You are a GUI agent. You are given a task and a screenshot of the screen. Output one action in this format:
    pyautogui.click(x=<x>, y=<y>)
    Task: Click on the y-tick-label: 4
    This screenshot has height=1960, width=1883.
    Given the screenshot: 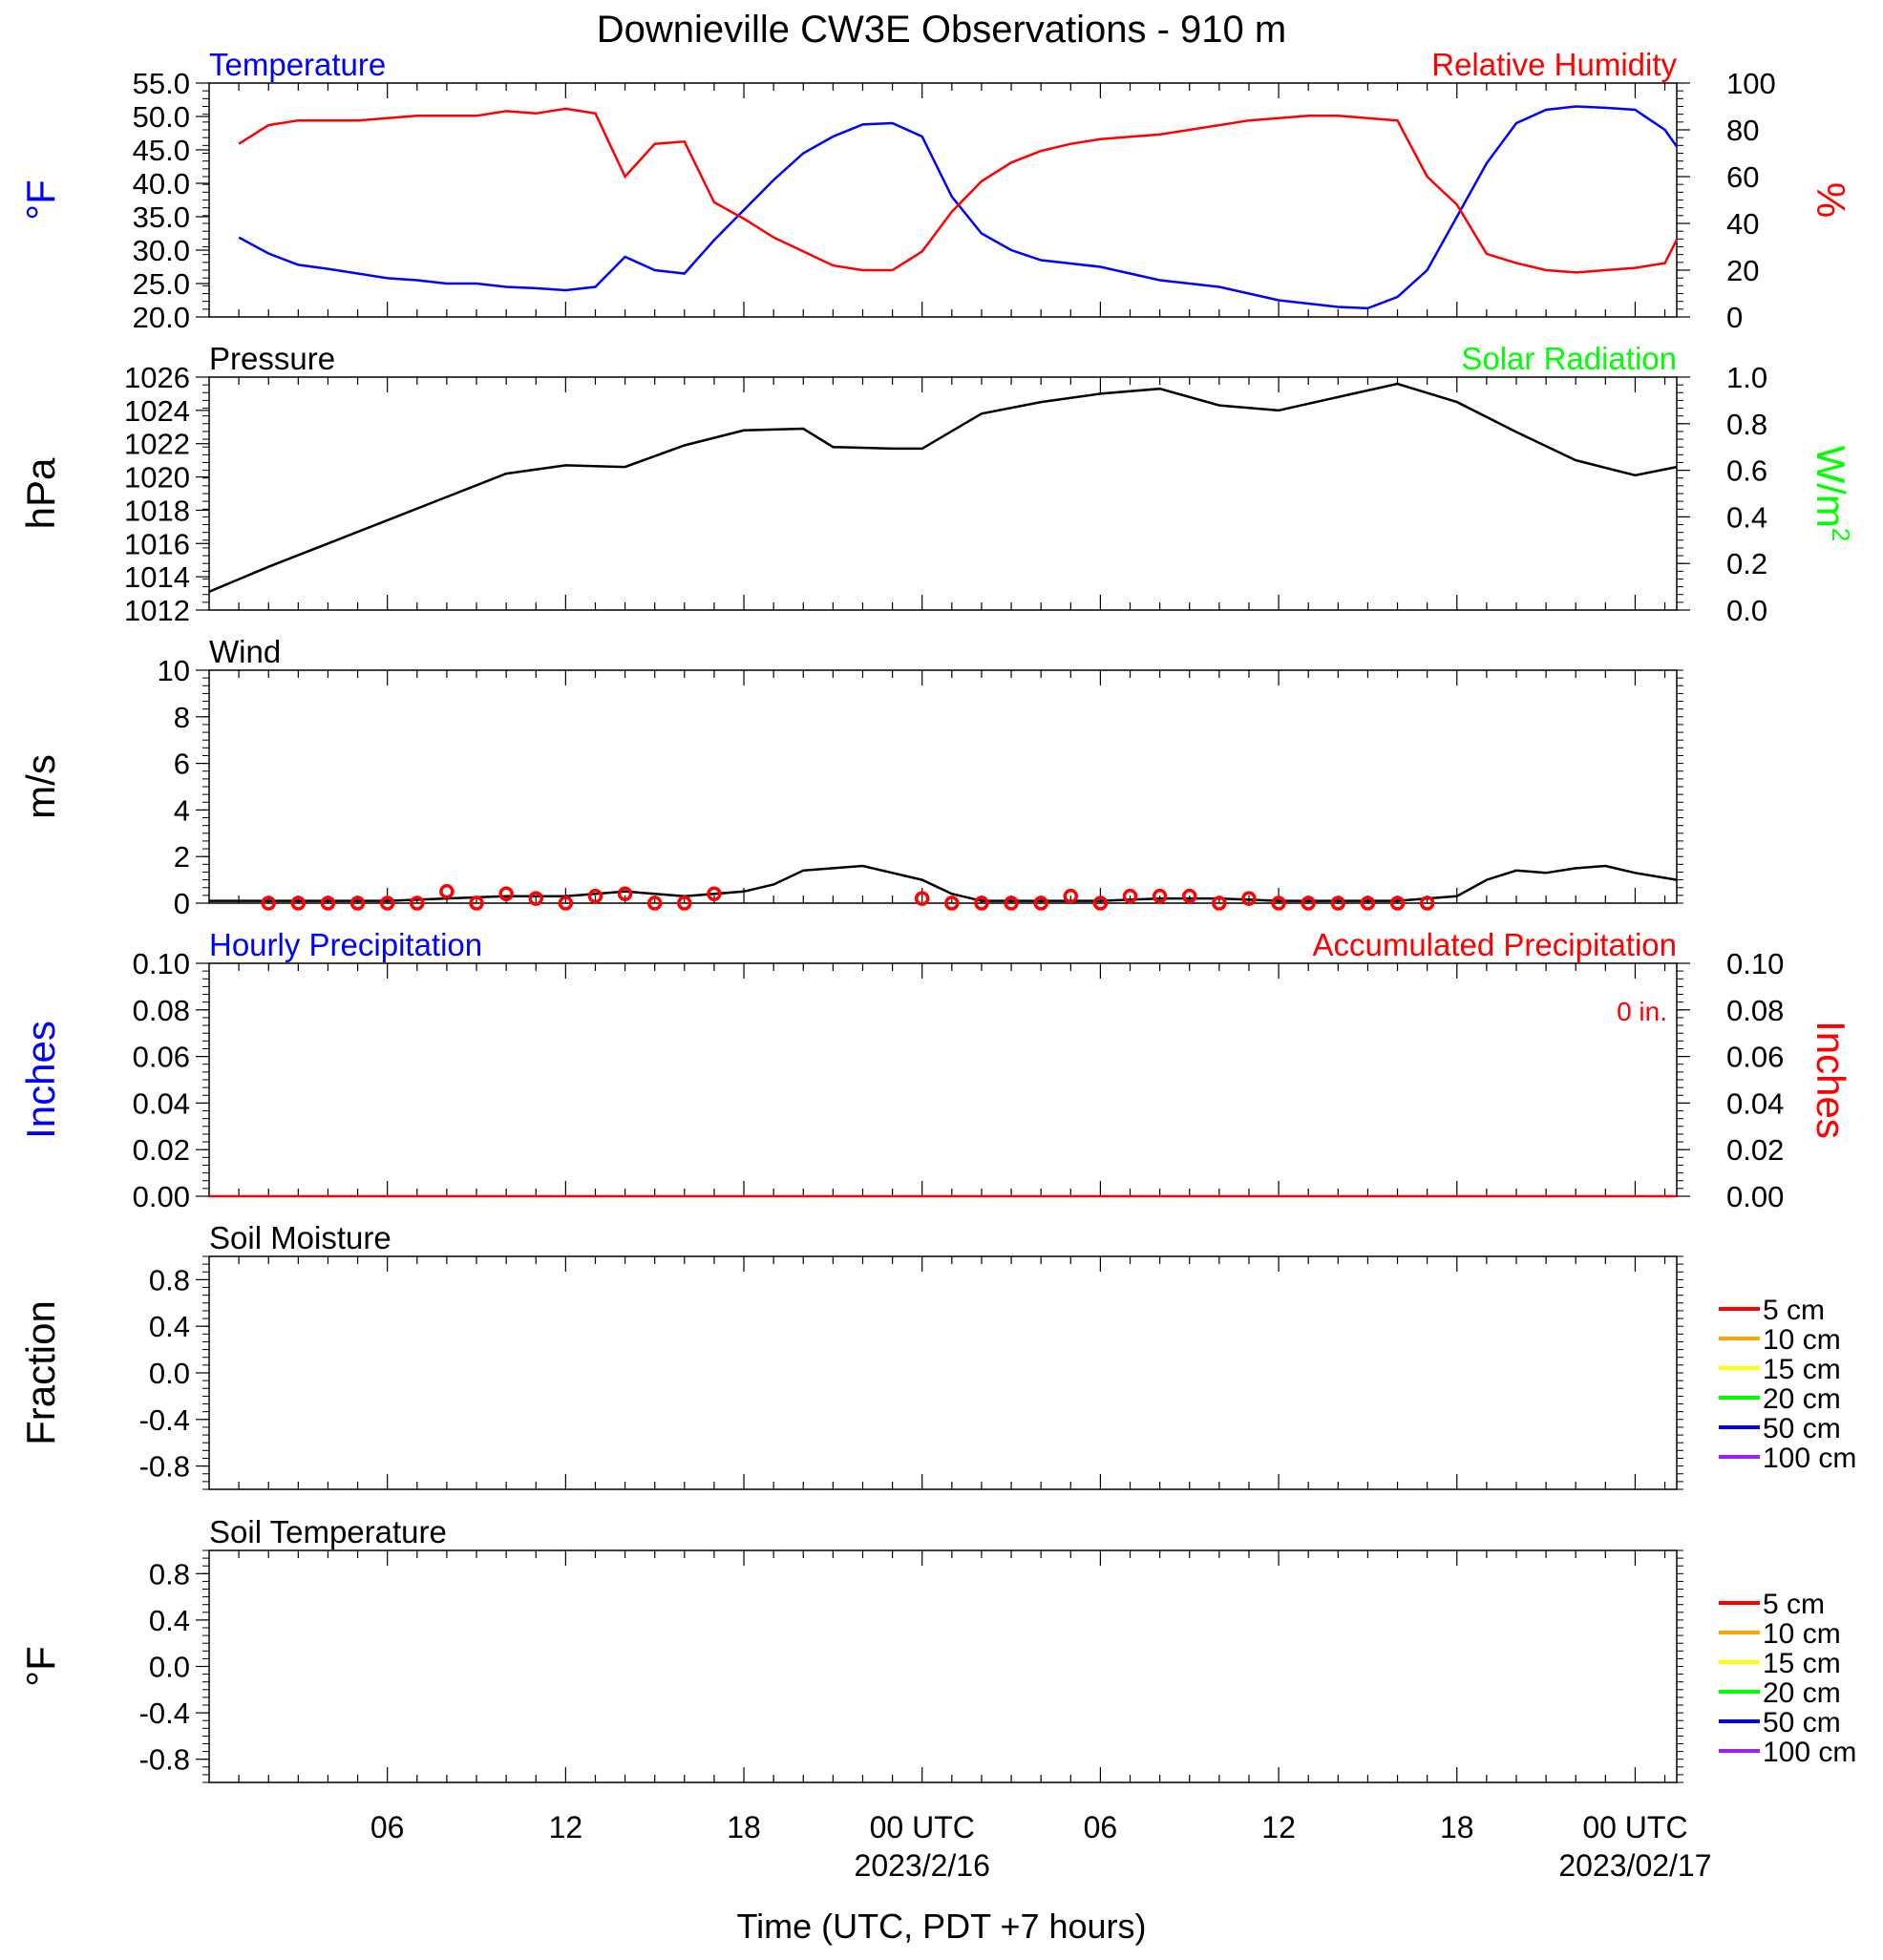 What is the action you would take?
    pyautogui.click(x=182, y=810)
    